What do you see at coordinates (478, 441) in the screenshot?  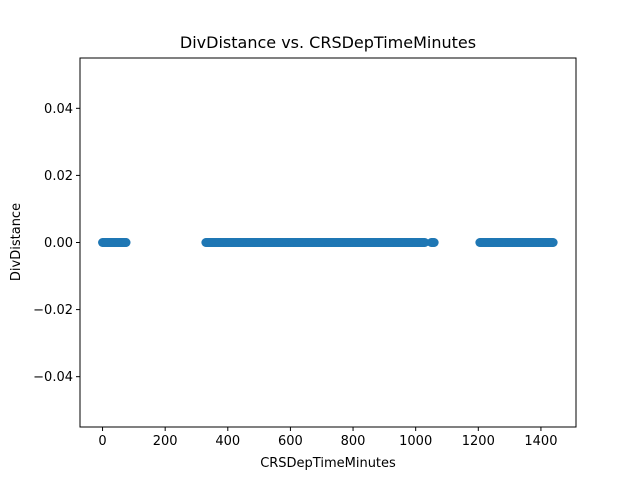 I see `x-tick-label: 1200` at bounding box center [478, 441].